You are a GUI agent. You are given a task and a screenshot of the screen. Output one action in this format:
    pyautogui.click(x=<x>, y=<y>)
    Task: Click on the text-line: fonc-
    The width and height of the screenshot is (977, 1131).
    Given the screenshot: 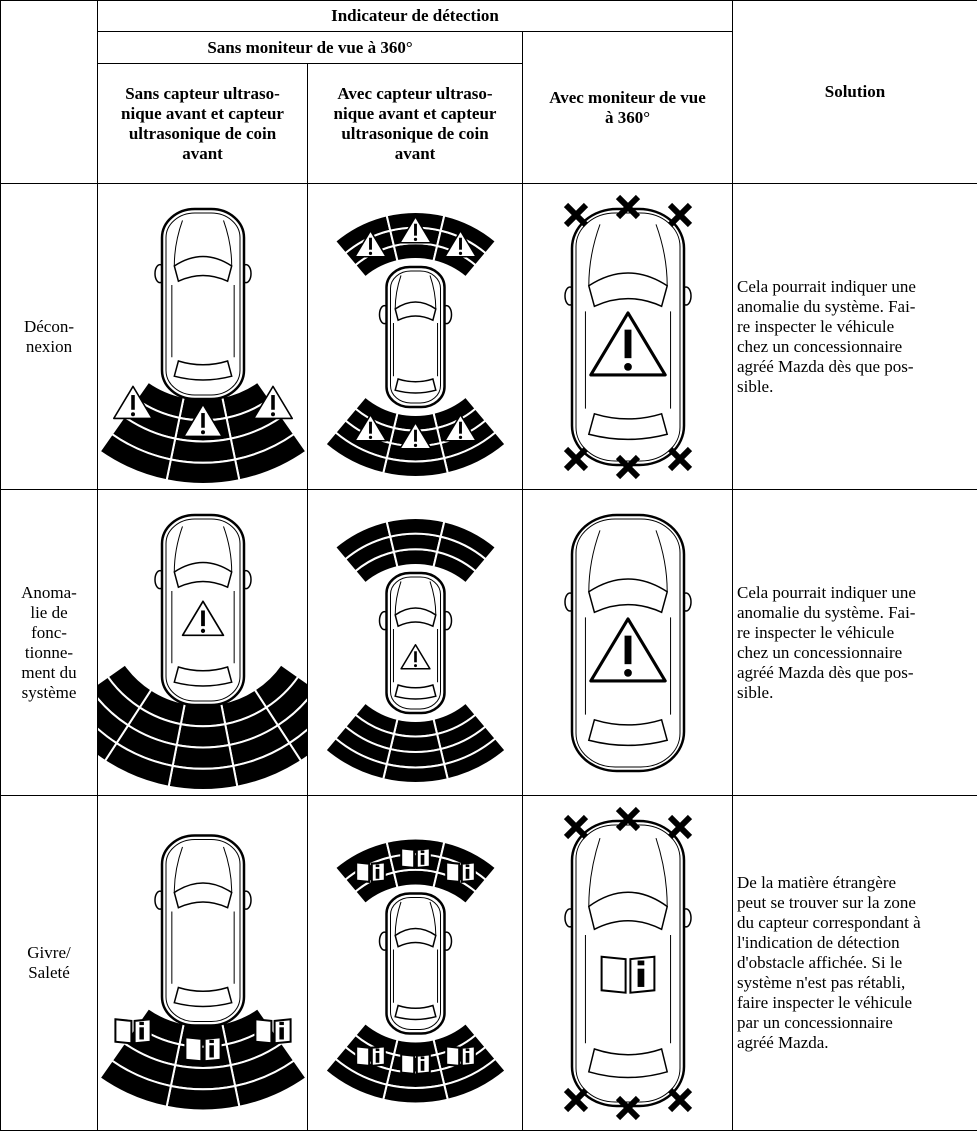 What is the action you would take?
    pyautogui.click(x=49, y=633)
    